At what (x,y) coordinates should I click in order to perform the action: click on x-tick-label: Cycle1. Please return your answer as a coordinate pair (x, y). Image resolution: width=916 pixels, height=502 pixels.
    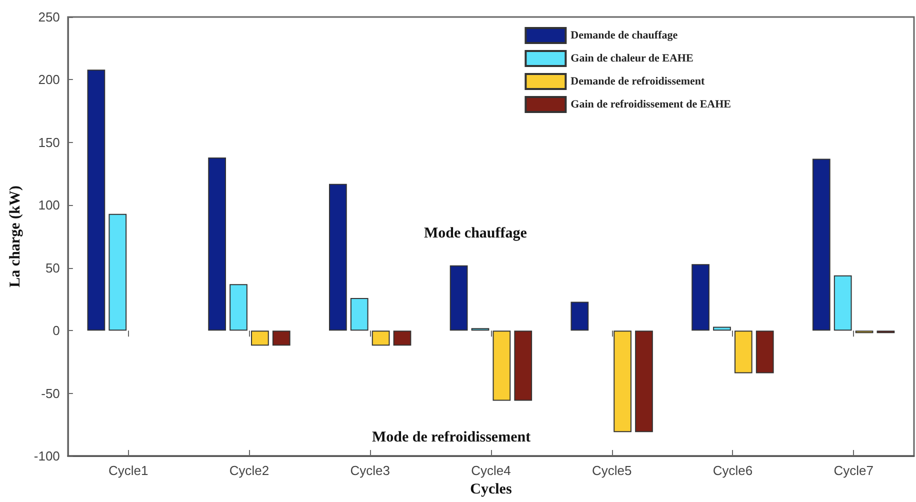
    Looking at the image, I should click on (128, 470).